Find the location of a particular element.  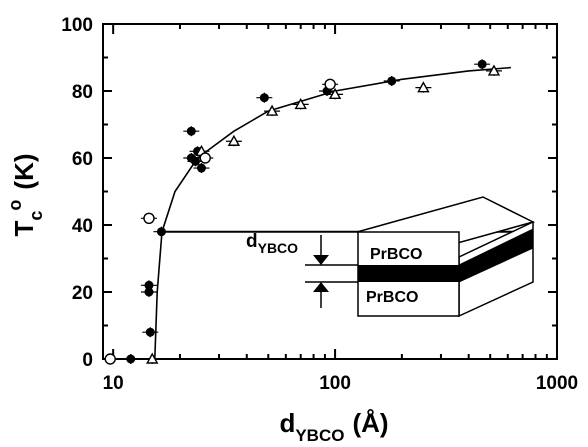

x-label-unit: (Å) is located at coordinates (370, 423).